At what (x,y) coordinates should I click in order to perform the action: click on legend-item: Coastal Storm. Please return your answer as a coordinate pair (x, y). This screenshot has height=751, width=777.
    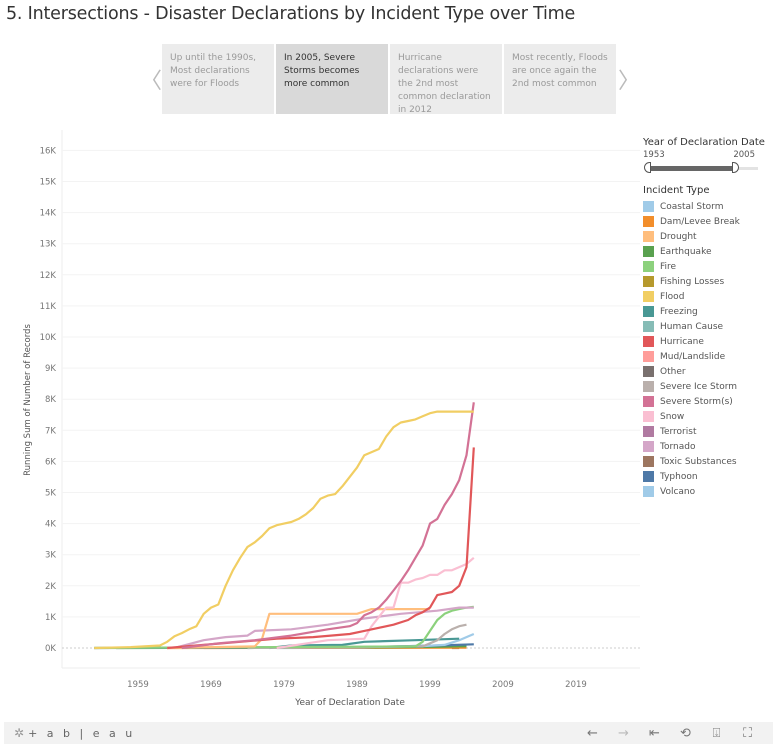
    Looking at the image, I should click on (710, 206).